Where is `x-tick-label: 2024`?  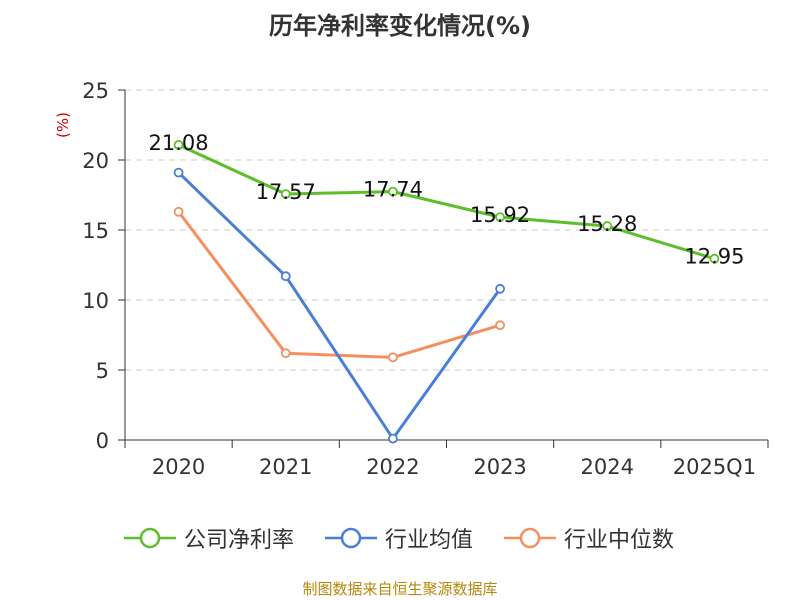 x-tick-label: 2024 is located at coordinates (607, 467).